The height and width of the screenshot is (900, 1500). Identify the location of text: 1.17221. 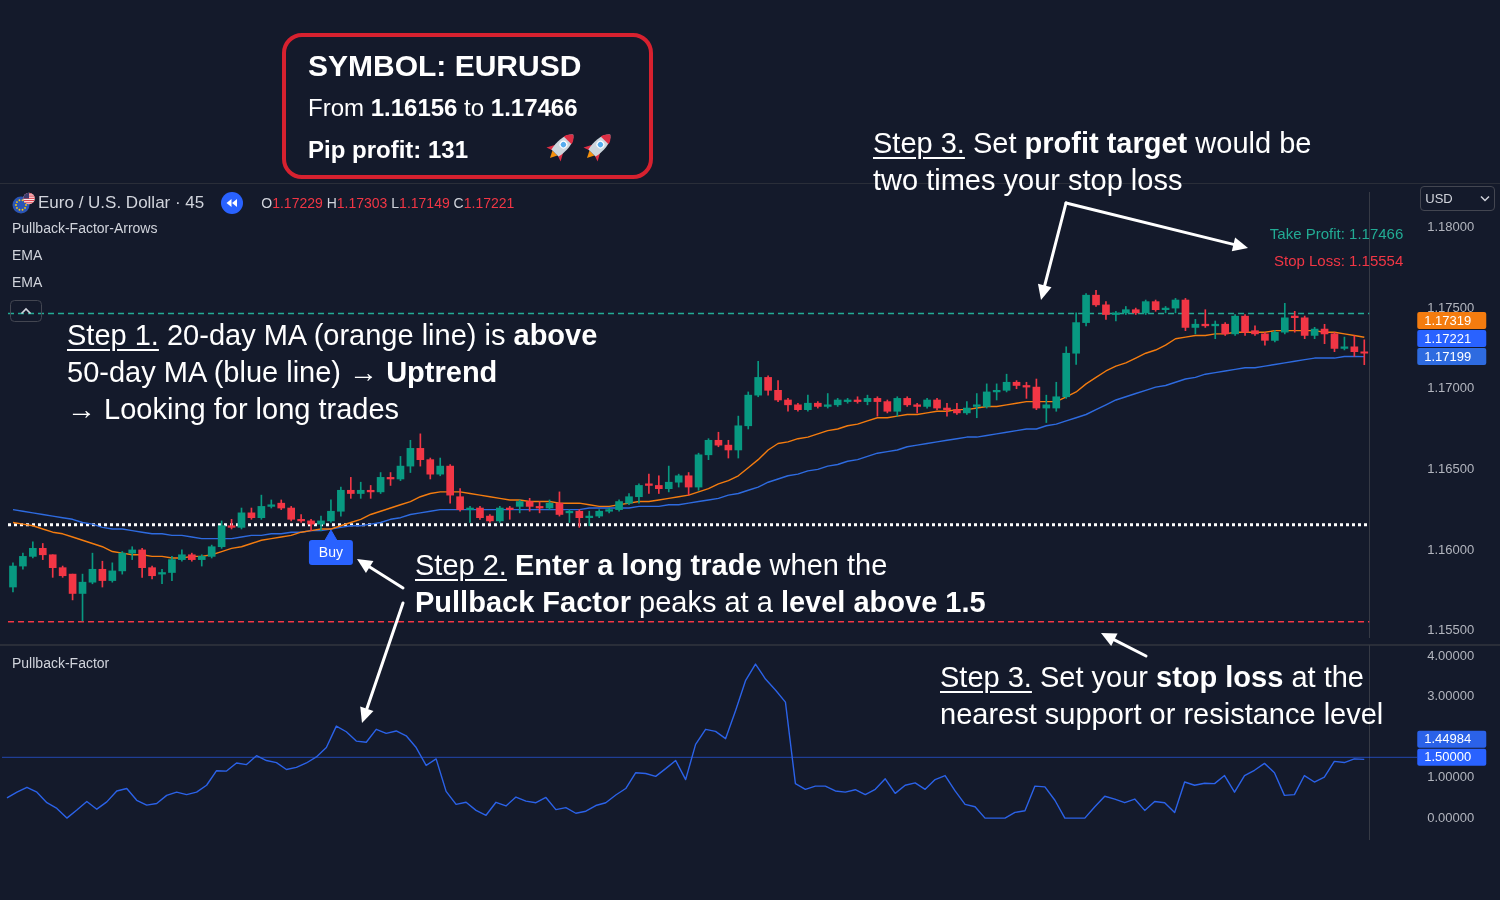
(1448, 338).